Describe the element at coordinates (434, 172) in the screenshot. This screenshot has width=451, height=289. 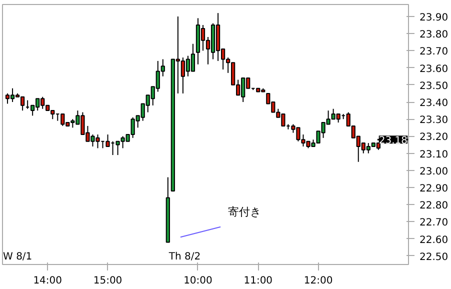
I see `y-tick-label: 23.00` at that location.